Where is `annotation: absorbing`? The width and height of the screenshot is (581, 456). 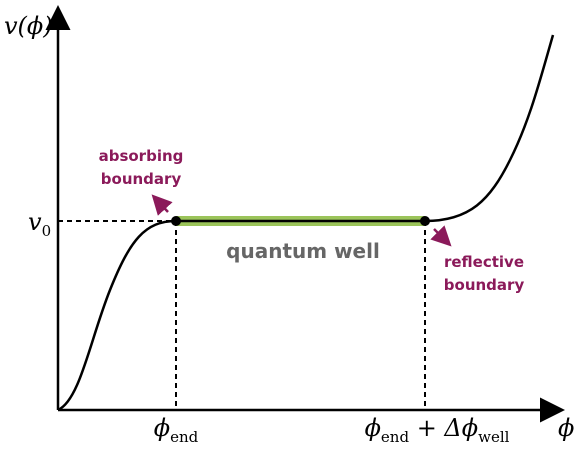 annotation: absorbing is located at coordinates (141, 156).